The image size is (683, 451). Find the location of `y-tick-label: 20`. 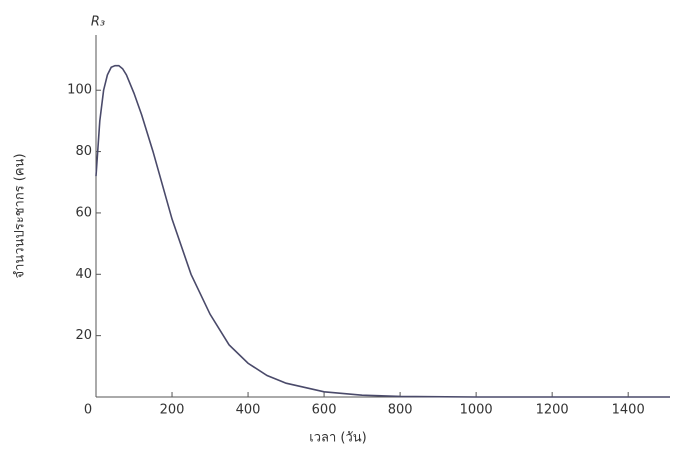

y-tick-label: 20 is located at coordinates (83, 335).